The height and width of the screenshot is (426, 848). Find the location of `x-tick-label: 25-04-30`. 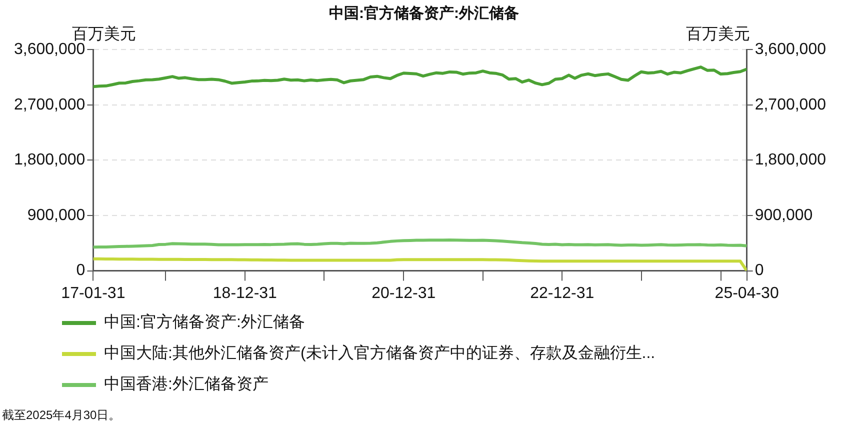

x-tick-label: 25-04-30 is located at coordinates (746, 293).